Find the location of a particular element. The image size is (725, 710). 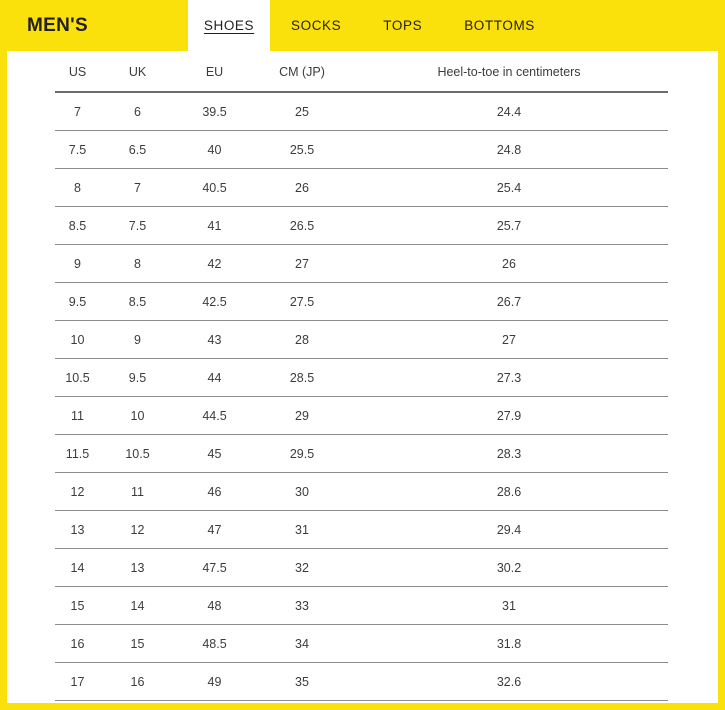

table-cell: 33 is located at coordinates (302, 605).